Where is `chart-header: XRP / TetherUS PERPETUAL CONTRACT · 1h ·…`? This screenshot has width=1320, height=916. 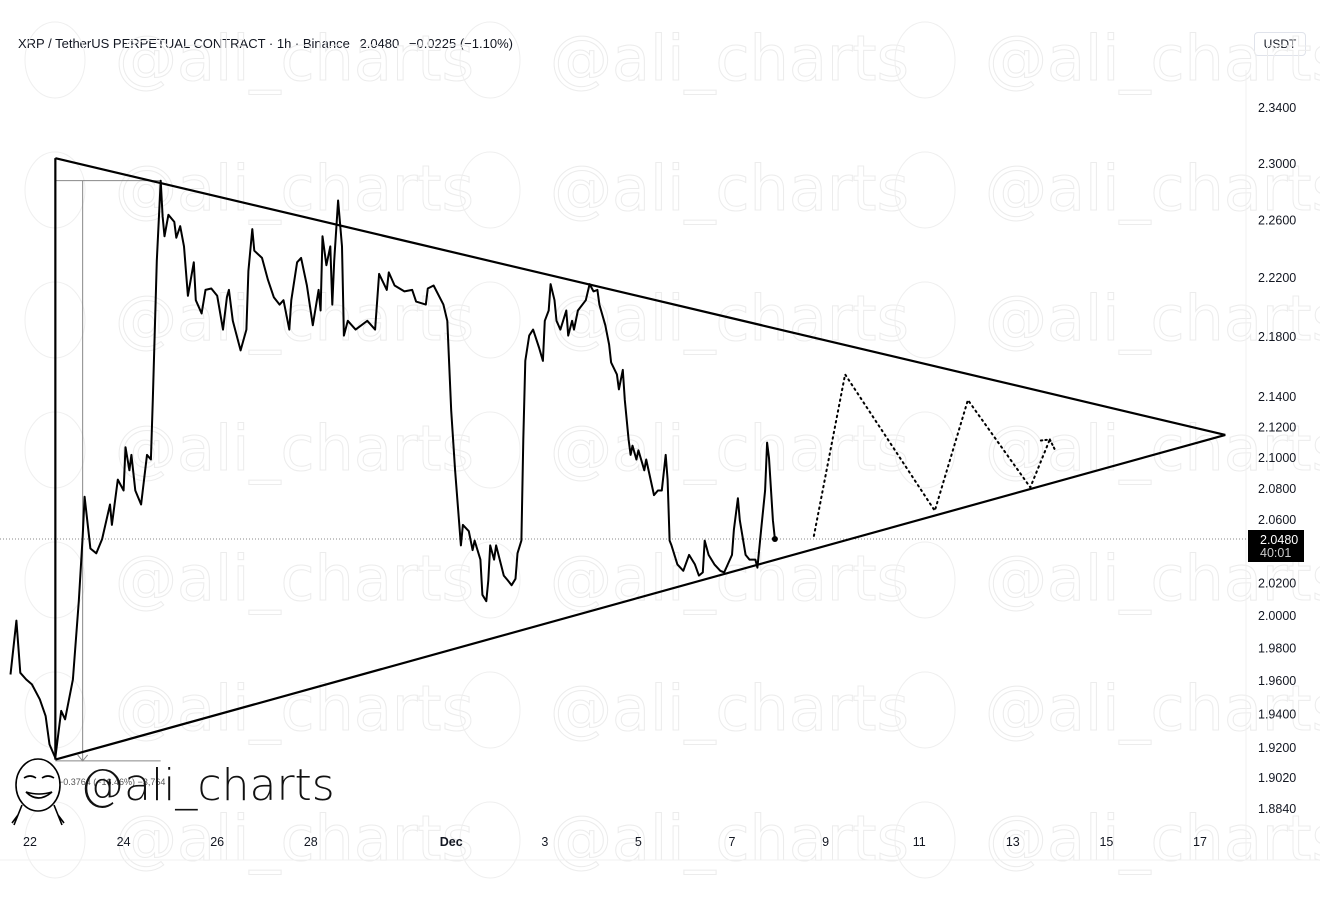 chart-header: XRP / TetherUS PERPETUAL CONTRACT · 1h ·… is located at coordinates (268, 43).